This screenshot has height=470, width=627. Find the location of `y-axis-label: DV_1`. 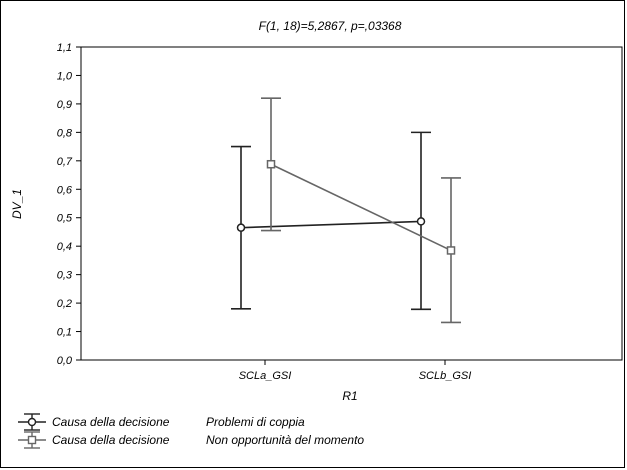

y-axis-label: DV_1 is located at coordinates (17, 204).